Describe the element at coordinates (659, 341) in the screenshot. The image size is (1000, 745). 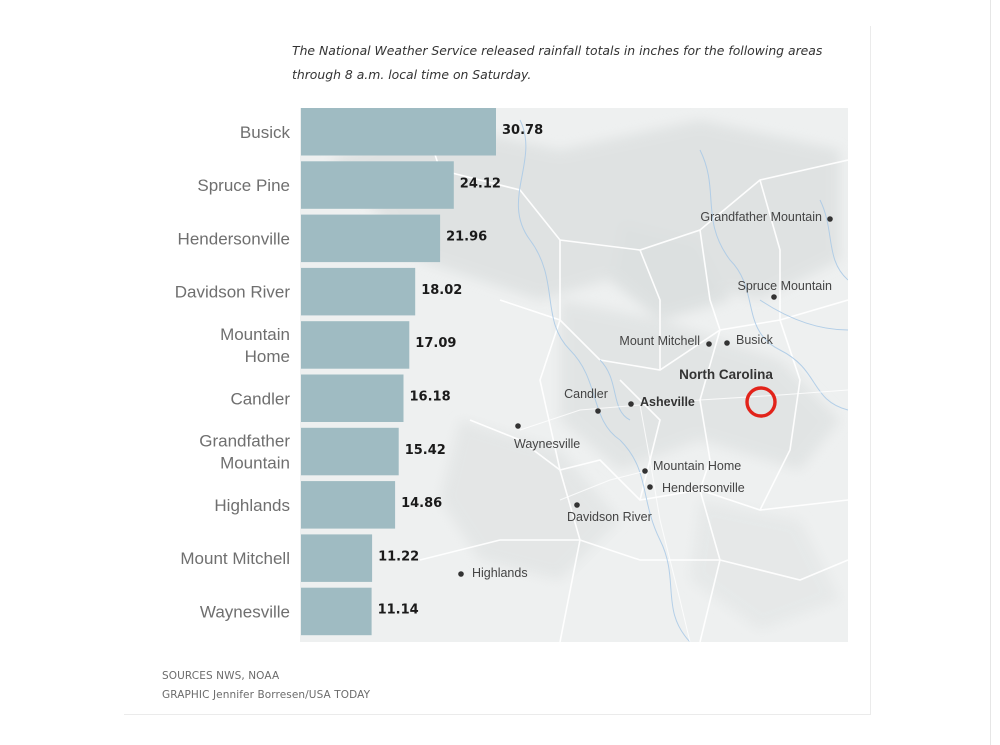
I see `map-label-mount-mitchell: Mount Mitchell` at that location.